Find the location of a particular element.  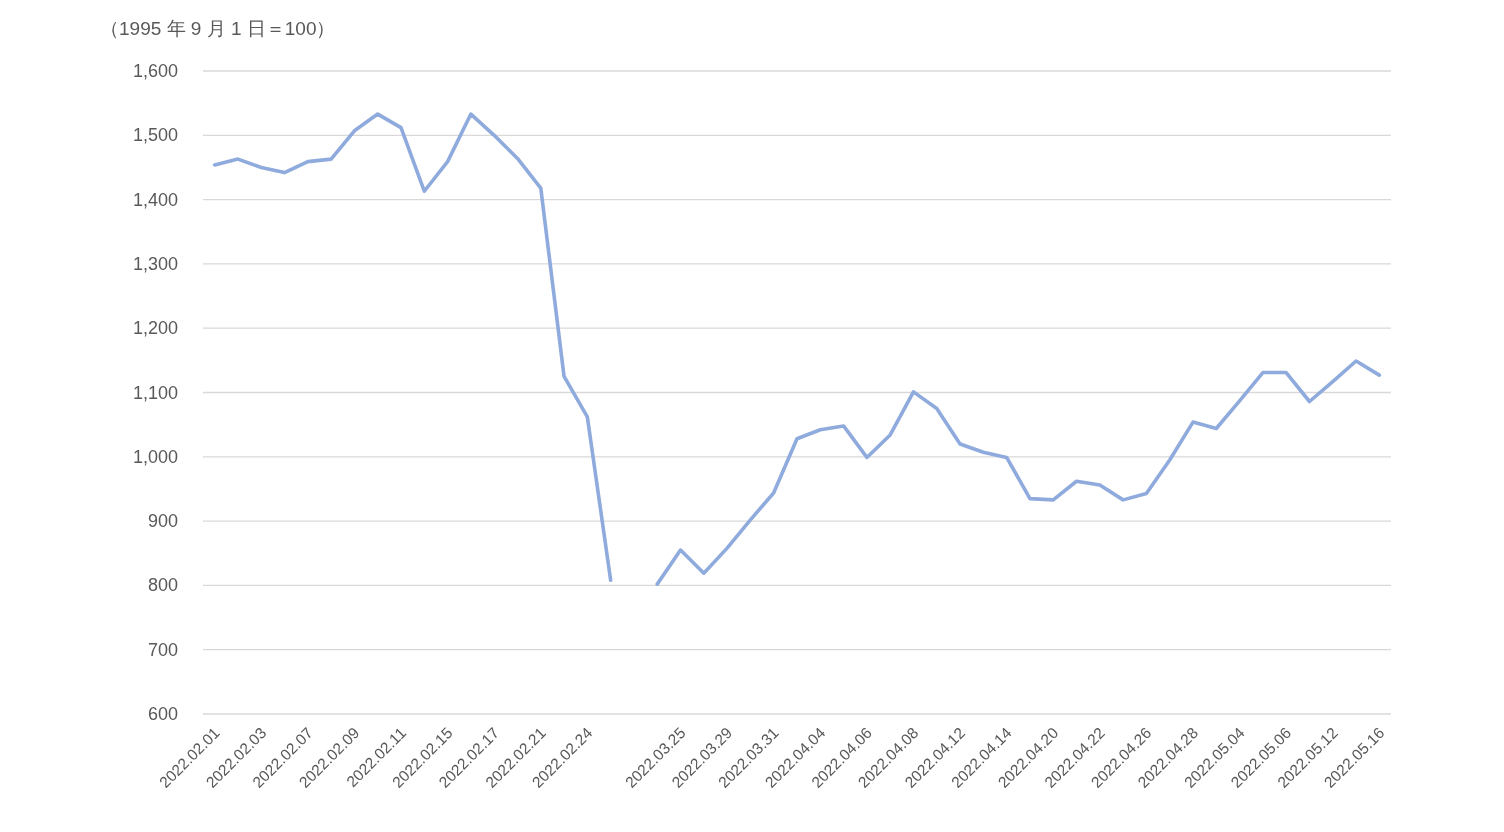

y-tick-label: 1,400 is located at coordinates (155, 199).